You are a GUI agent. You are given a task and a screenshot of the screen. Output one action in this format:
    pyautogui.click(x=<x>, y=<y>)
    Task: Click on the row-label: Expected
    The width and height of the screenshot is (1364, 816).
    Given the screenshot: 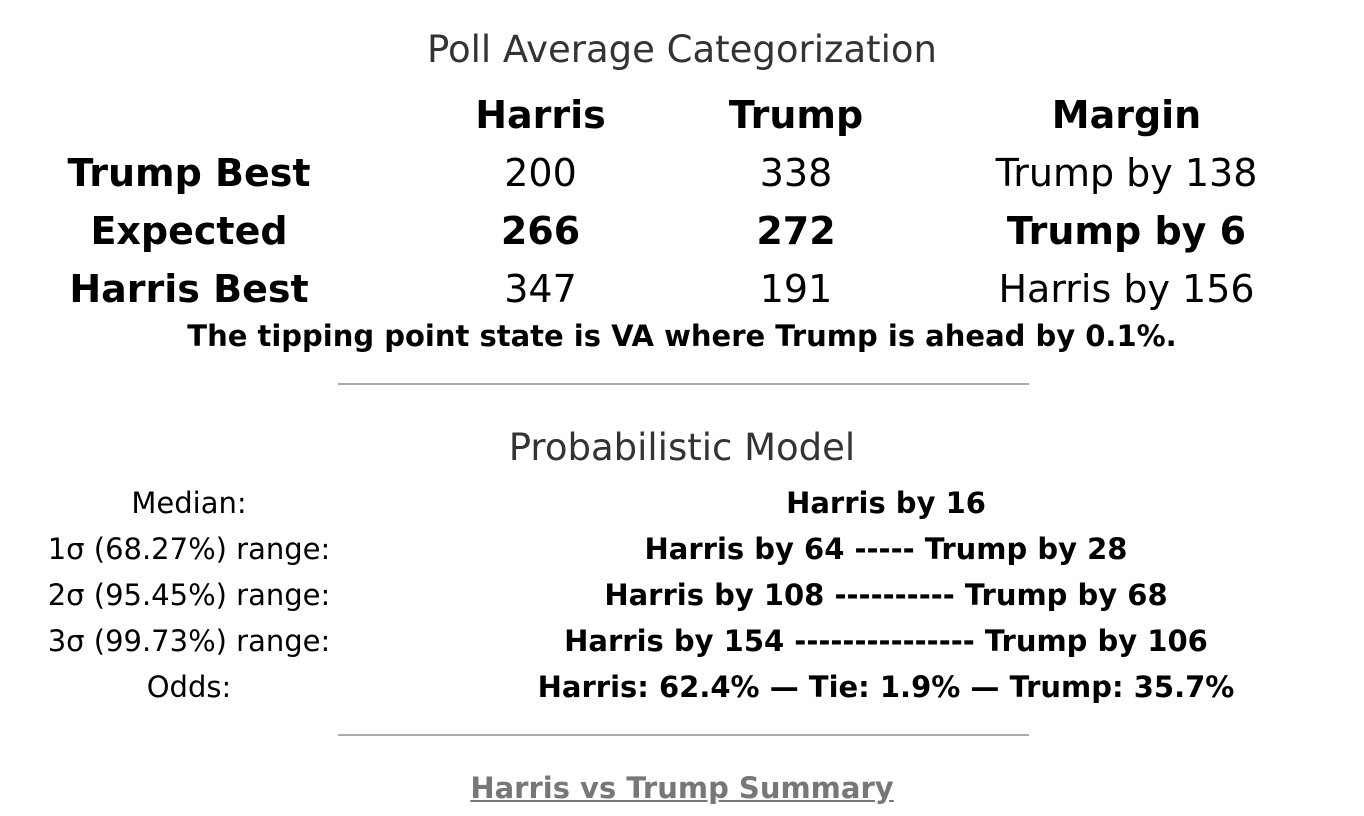 What is the action you would take?
    pyautogui.click(x=189, y=231)
    